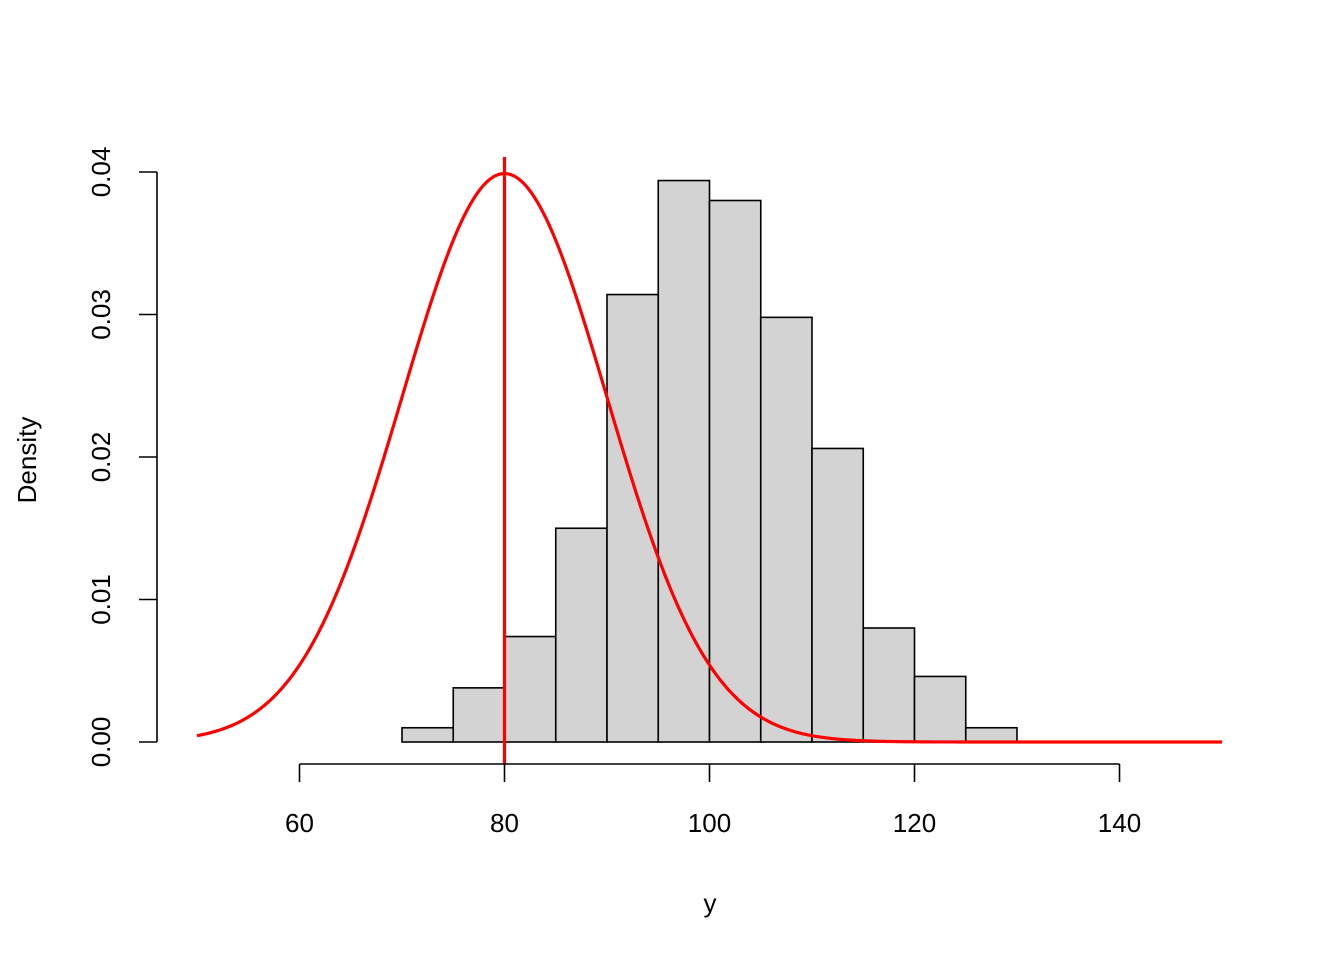  What do you see at coordinates (504, 823) in the screenshot?
I see `x-tick-label: 80` at bounding box center [504, 823].